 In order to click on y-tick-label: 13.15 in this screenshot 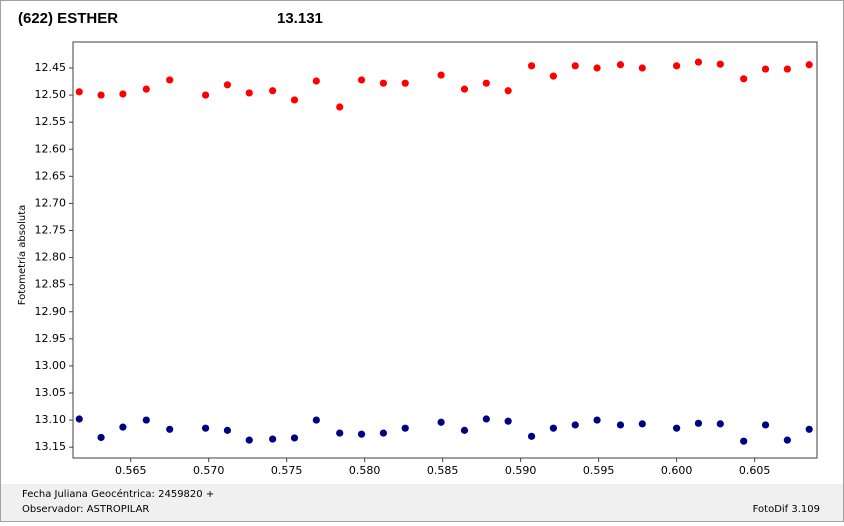, I will do `click(51, 446)`.